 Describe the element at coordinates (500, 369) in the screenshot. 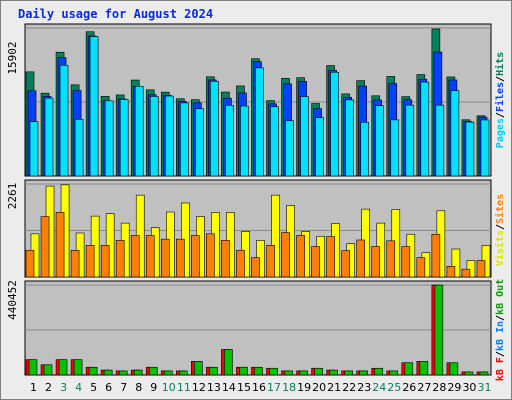

I see `legend-entry: kB F` at that location.